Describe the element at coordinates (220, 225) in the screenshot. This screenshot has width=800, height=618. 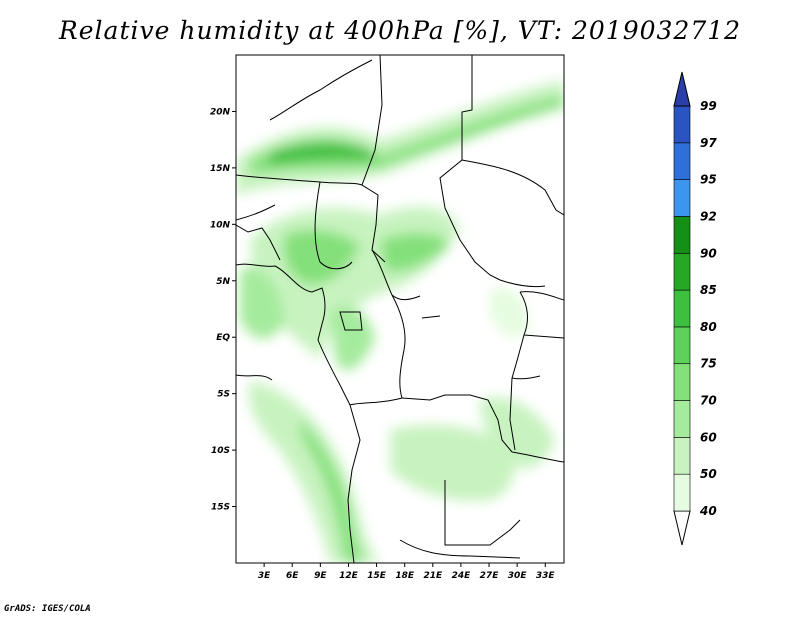
I see `lat-tick-label: 10N` at that location.